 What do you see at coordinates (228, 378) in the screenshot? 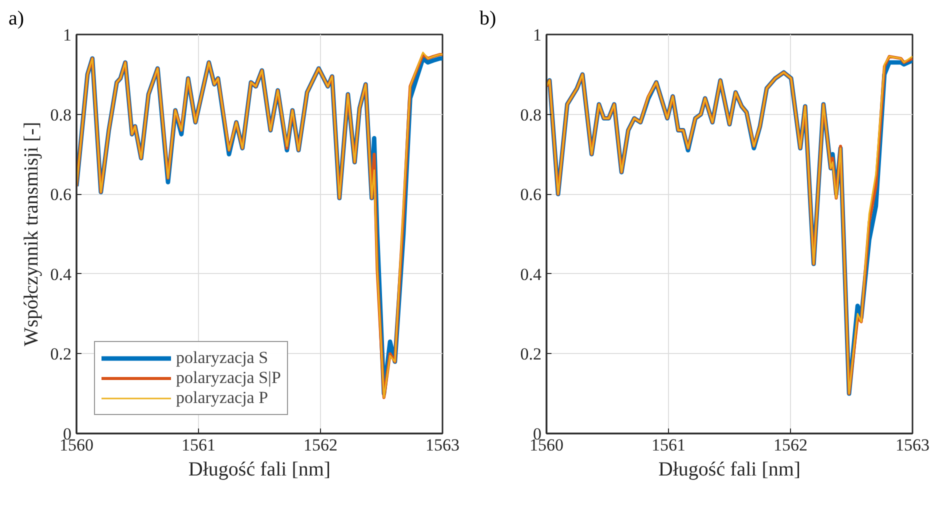
I see `legend-label: polaryzacja S|P` at bounding box center [228, 378].